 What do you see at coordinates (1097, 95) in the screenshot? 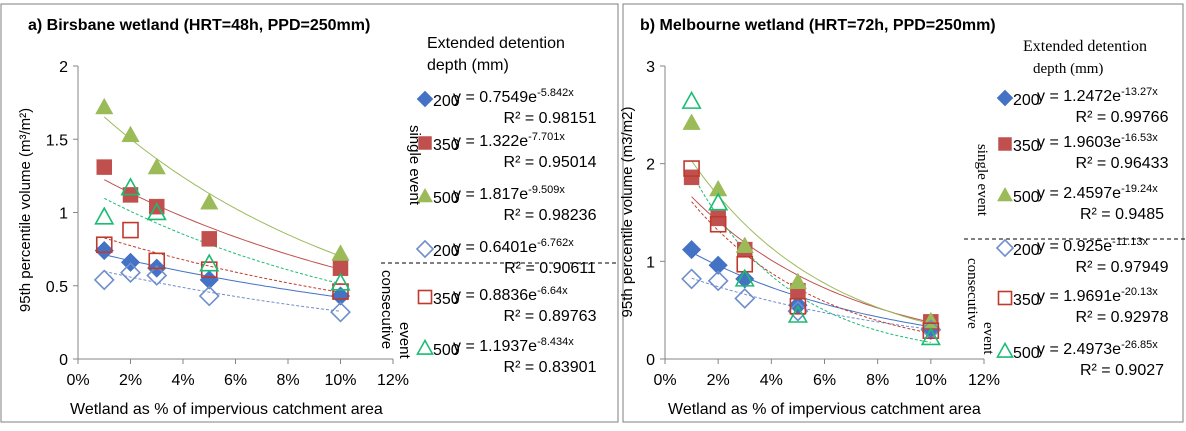
I see `legend-equation: y = 1.2472e-13.27x` at bounding box center [1097, 95].